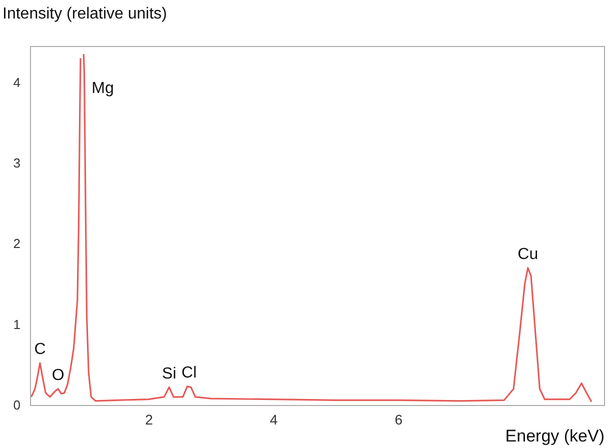 This screenshot has width=609, height=448. I want to click on x-tick-label: 4, so click(274, 420).